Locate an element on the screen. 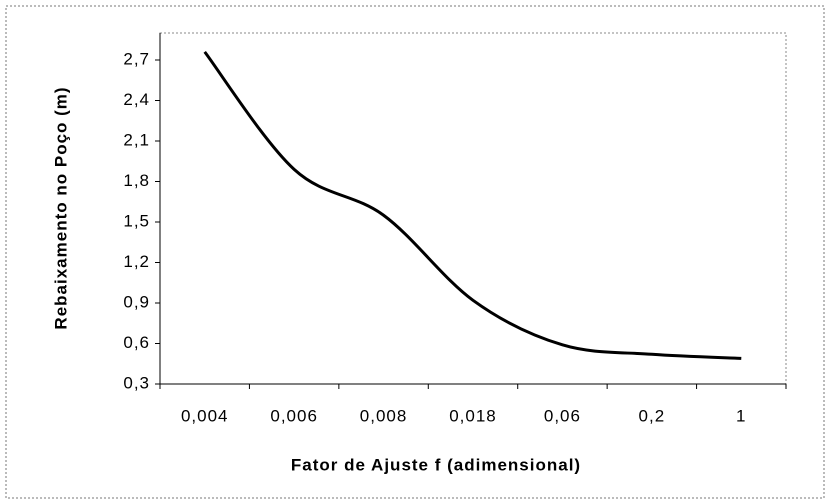 The width and height of the screenshot is (831, 504). y-tick-label: 0,6 is located at coordinates (136, 342).